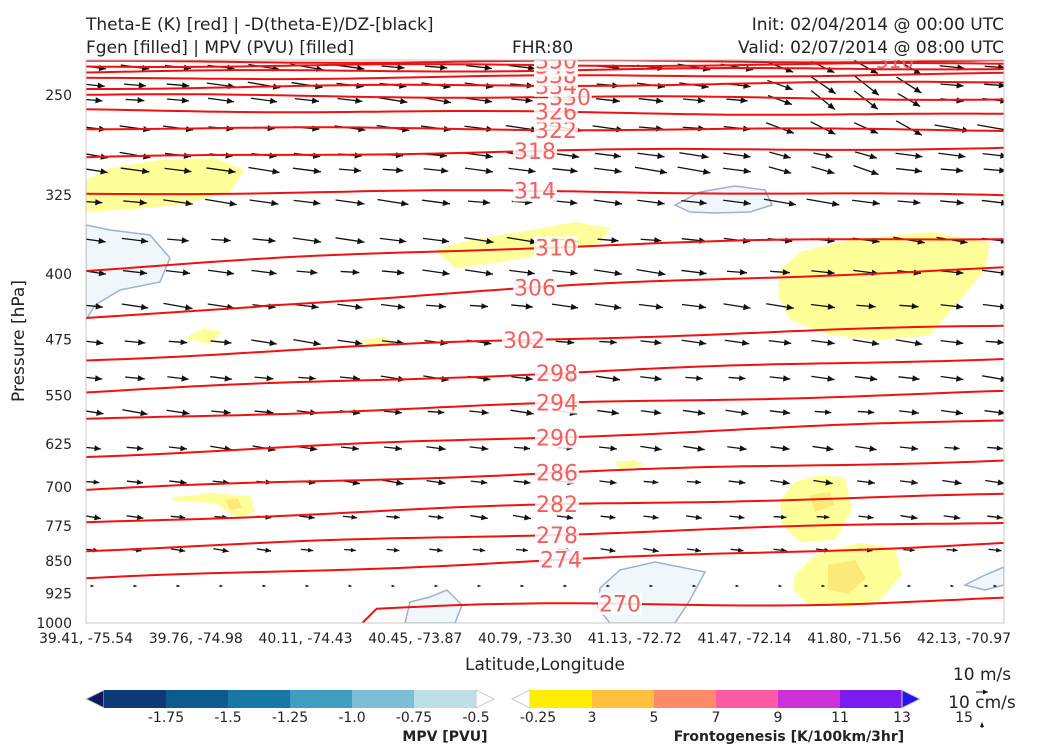 Image resolution: width=1050 pixels, height=750 pixels. What do you see at coordinates (556, 61) in the screenshot?
I see `theta-e-label: 350` at bounding box center [556, 61].